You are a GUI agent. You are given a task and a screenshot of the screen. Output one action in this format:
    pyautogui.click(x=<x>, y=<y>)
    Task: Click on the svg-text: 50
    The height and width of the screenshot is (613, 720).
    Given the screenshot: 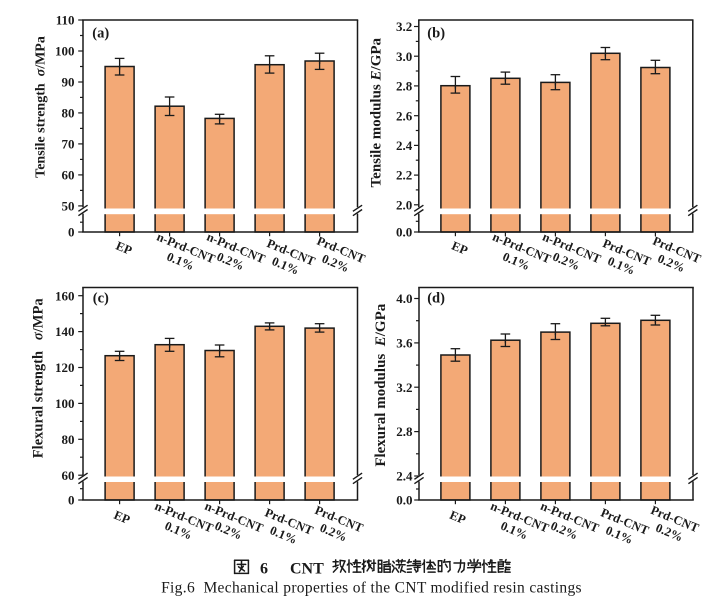 What is the action you would take?
    pyautogui.click(x=68, y=206)
    